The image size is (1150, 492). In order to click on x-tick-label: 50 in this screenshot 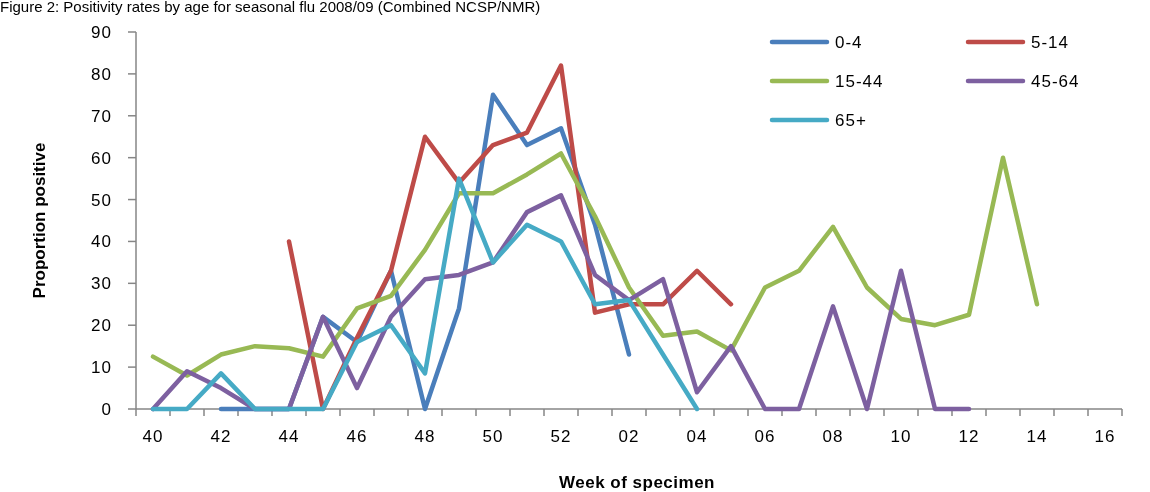, I will do `click(493, 436)`.